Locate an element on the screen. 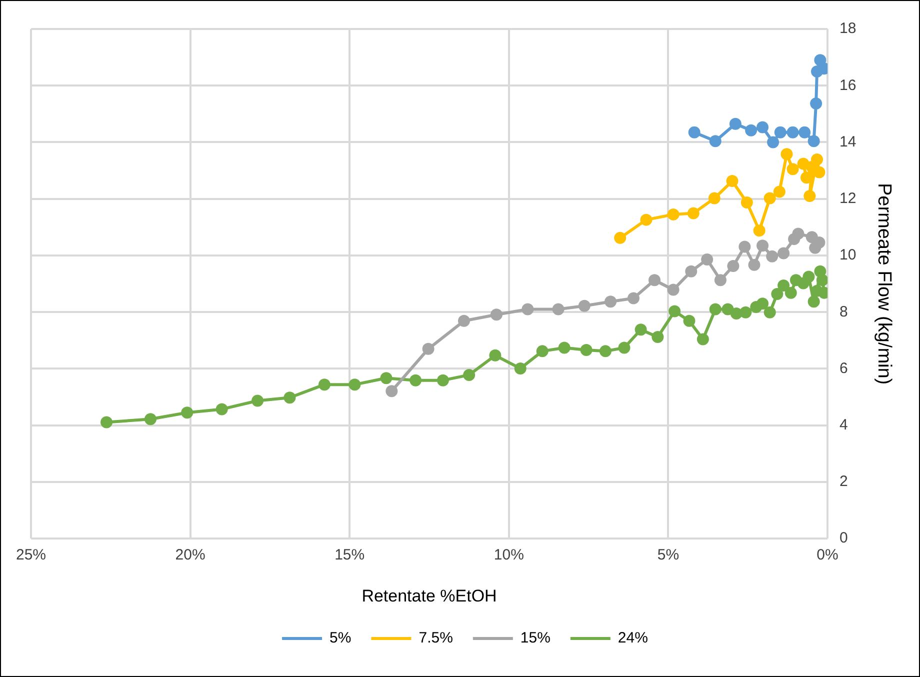  y-tick-label: 8 is located at coordinates (844, 311).